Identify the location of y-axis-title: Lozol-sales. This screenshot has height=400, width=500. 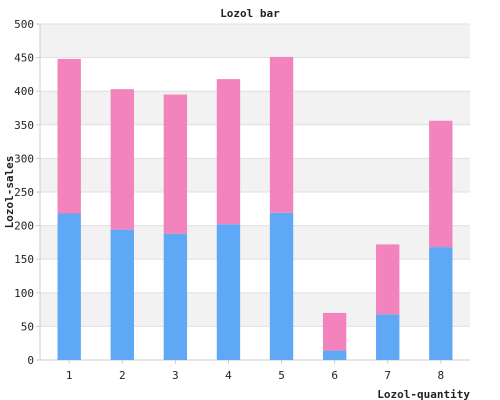
(9, 192).